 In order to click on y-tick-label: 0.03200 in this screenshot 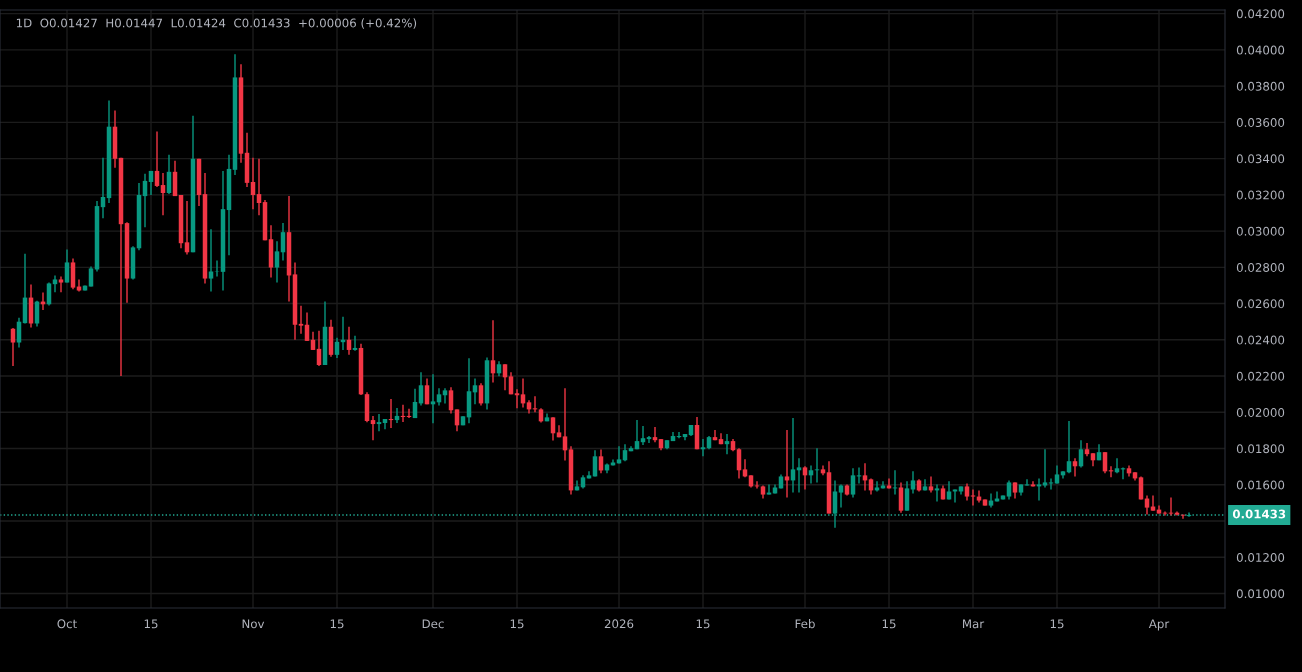, I will do `click(1260, 195)`.